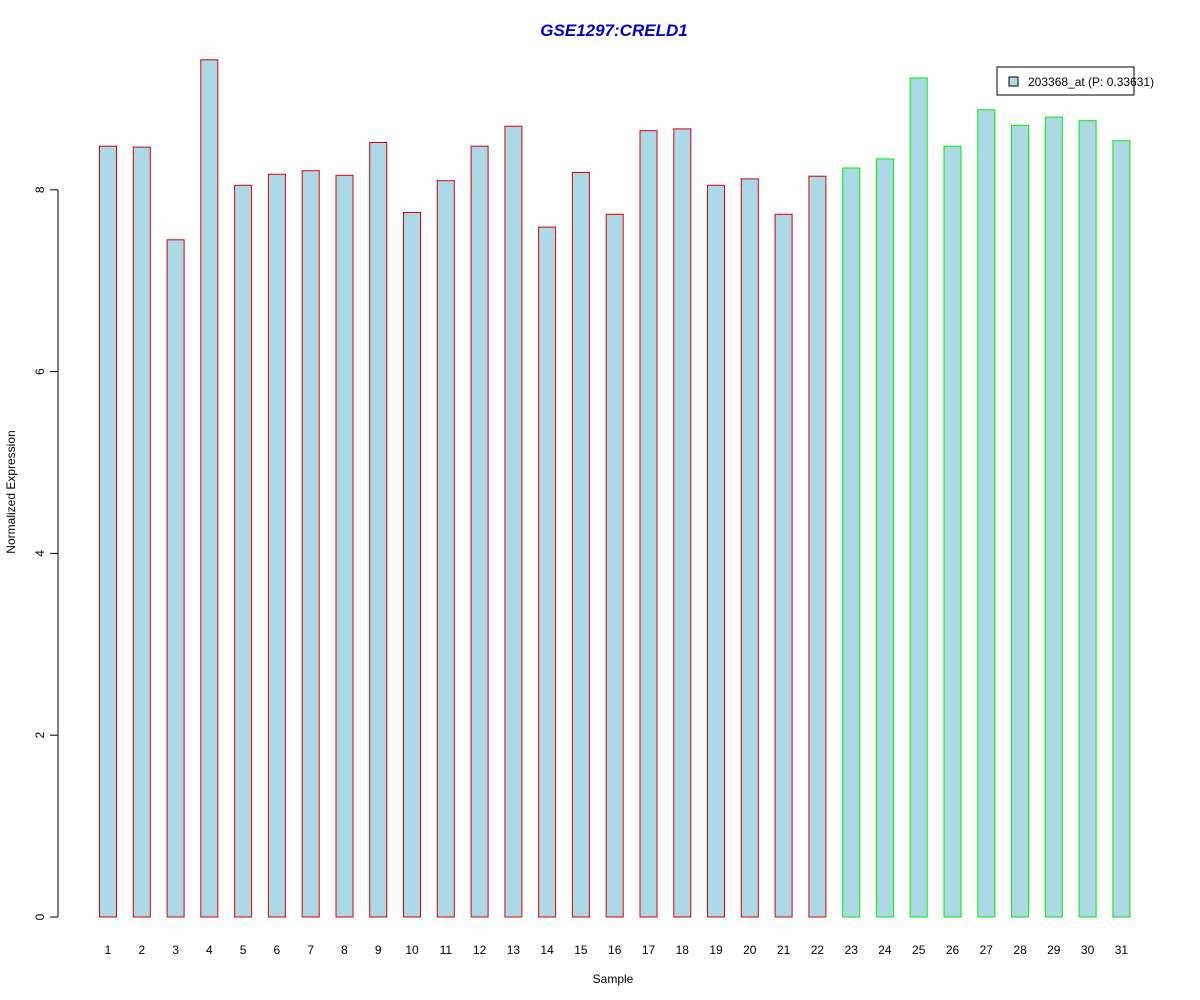 Image resolution: width=1200 pixels, height=1000 pixels. I want to click on x-tick-label: 3, so click(175, 950).